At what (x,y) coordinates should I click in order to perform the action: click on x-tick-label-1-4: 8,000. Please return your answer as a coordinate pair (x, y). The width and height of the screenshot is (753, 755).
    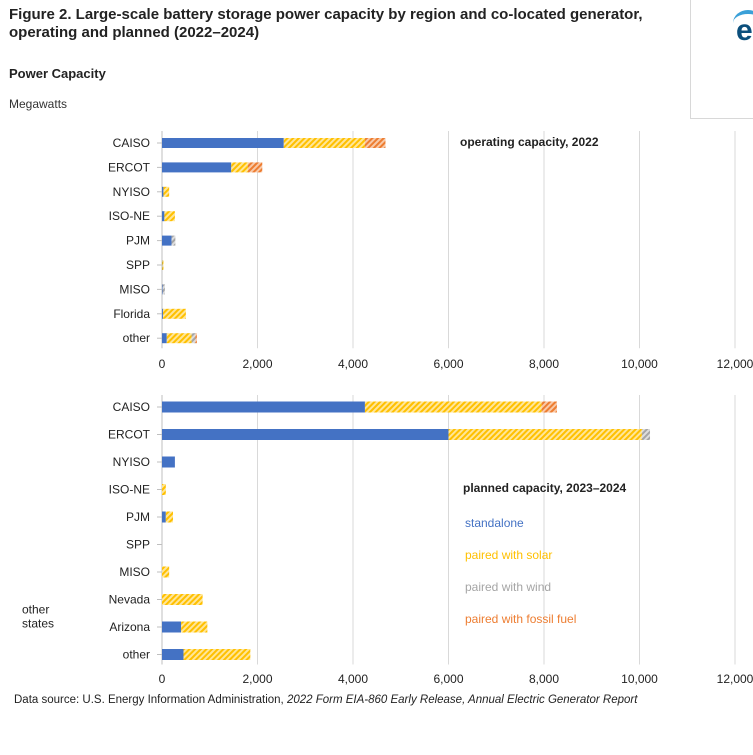
    Looking at the image, I should click on (544, 679).